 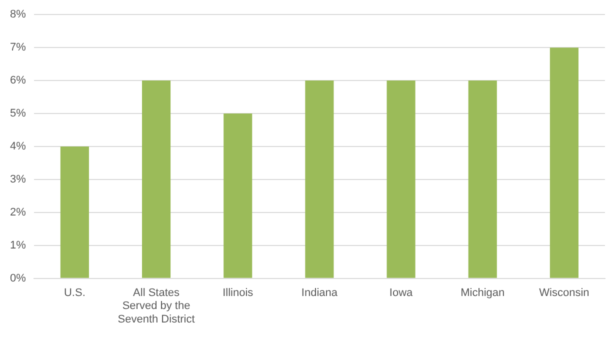 What do you see at coordinates (401, 293) in the screenshot?
I see `x-tick-label: Iowa` at bounding box center [401, 293].